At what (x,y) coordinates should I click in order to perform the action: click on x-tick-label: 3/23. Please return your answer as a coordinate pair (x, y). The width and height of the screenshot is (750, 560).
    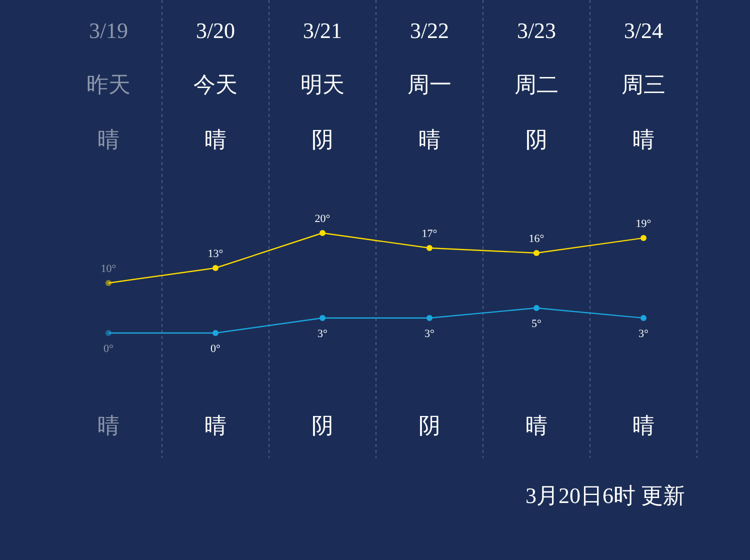
    Looking at the image, I should click on (536, 30).